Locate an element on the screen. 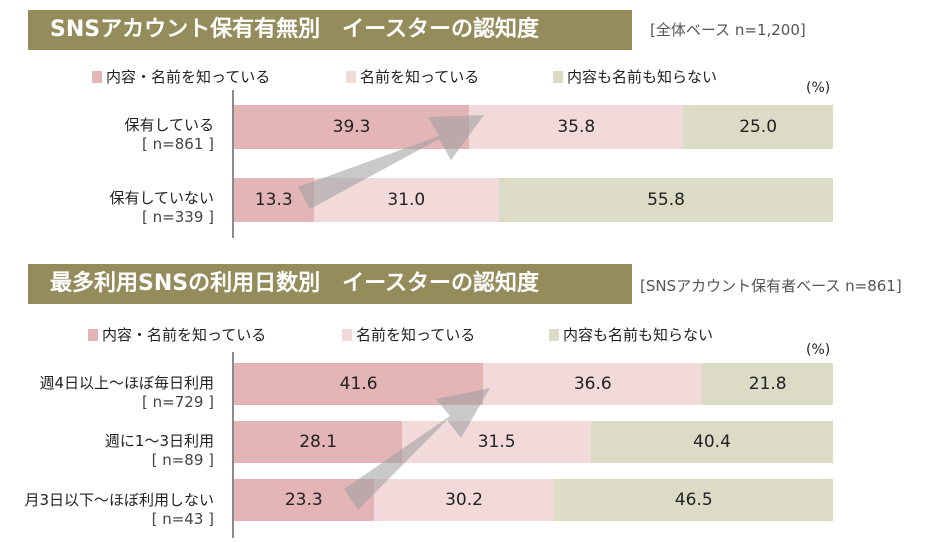 Image resolution: width=940 pixels, height=543 pixels. data-label: 35.8 is located at coordinates (576, 127).